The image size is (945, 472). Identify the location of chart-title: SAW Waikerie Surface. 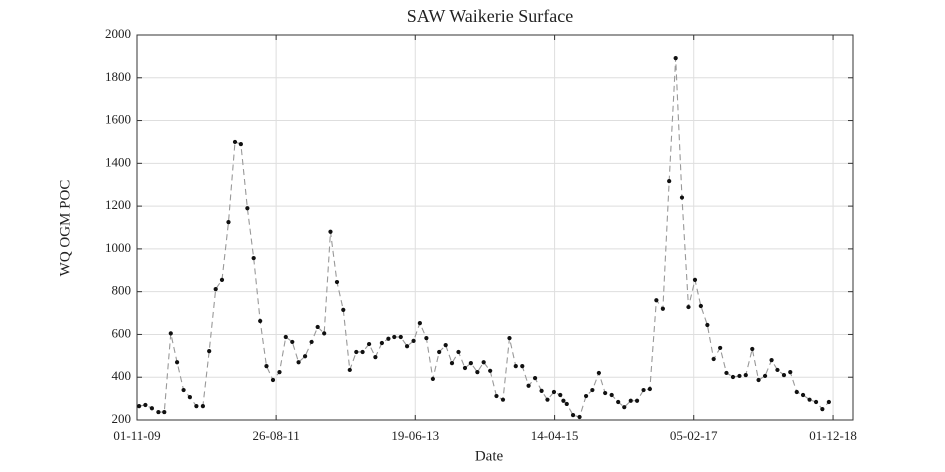
(490, 16).